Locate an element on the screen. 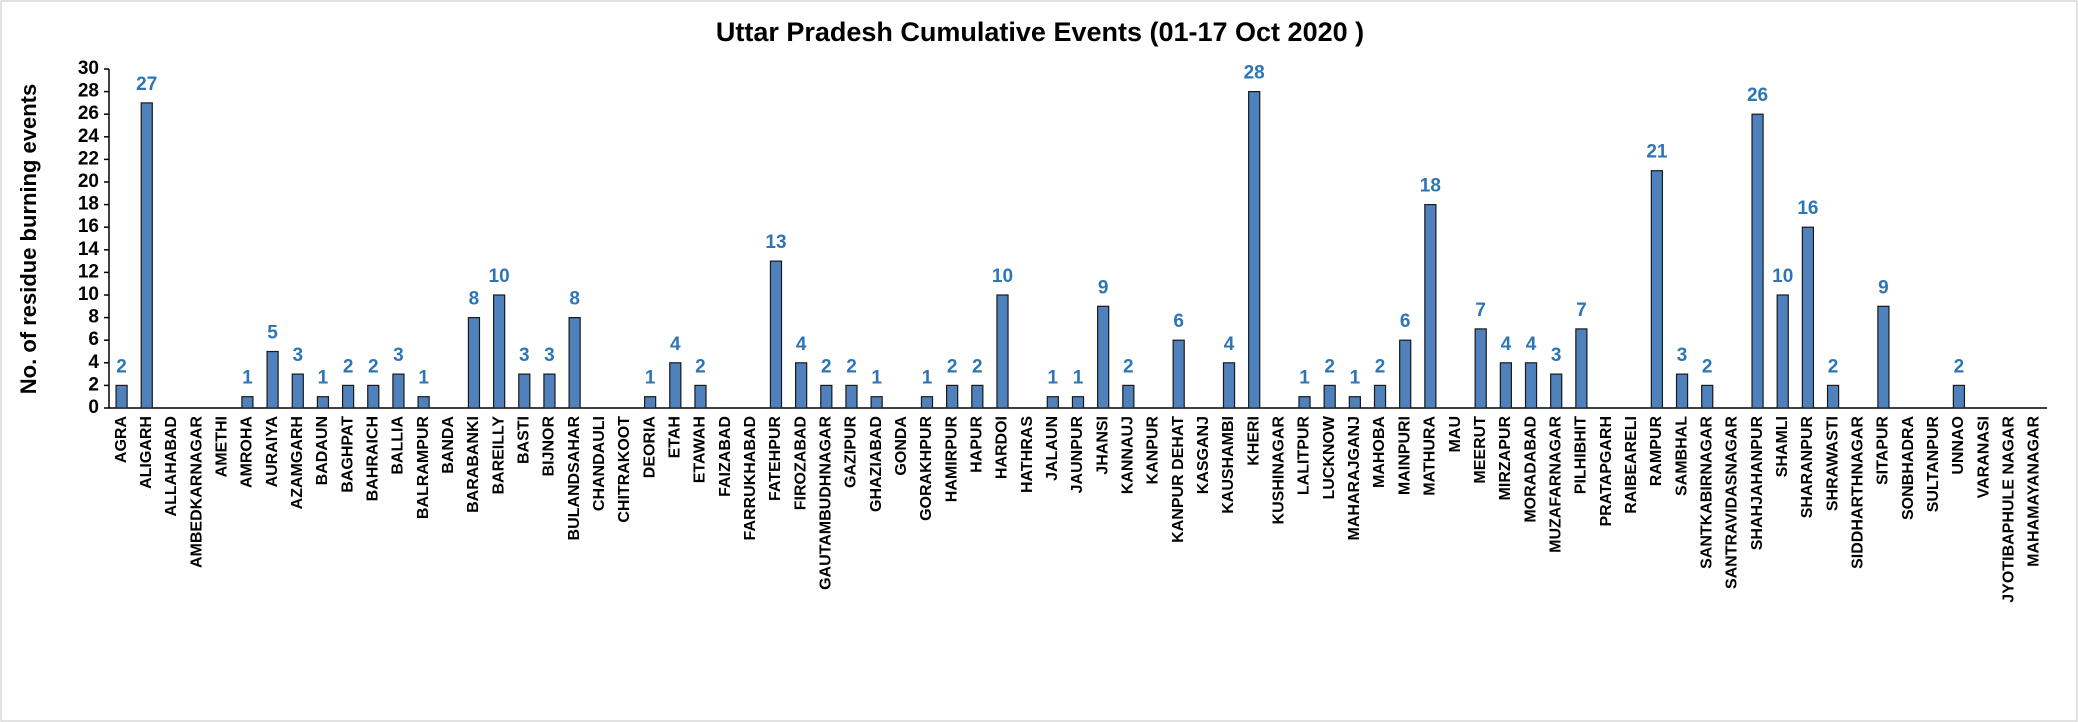 The width and height of the screenshot is (2078, 722). x-tick-label: BIJNOR is located at coordinates (549, 446).